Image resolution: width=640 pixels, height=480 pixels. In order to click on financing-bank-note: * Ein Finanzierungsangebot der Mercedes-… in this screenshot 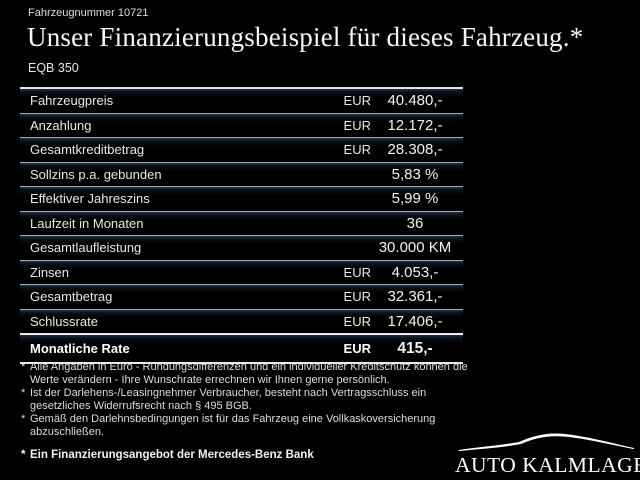, I will do `click(167, 455)`.